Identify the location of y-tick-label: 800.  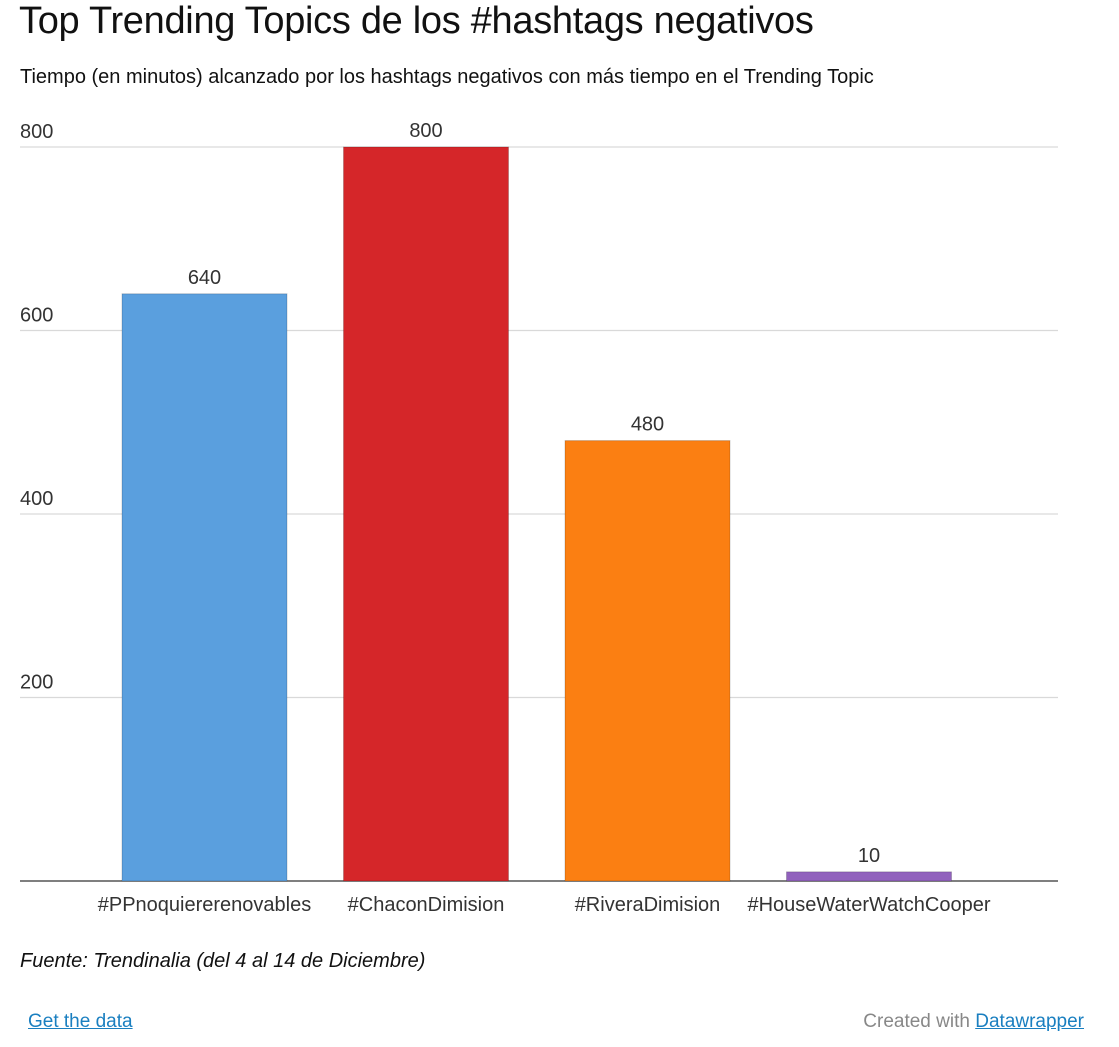
(36, 132).